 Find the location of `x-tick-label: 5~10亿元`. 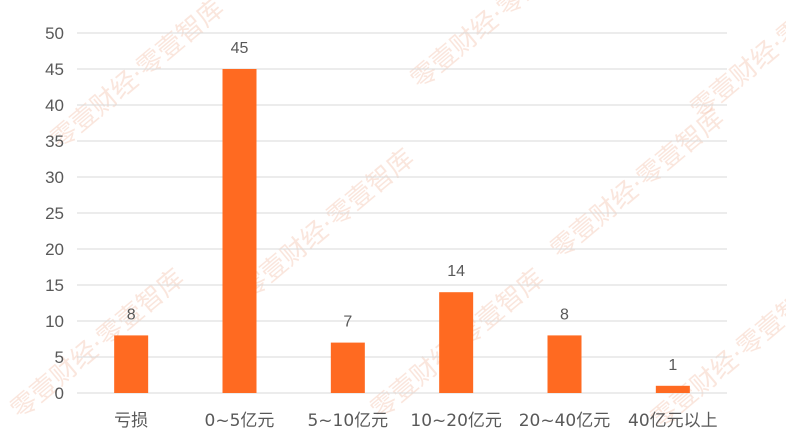

x-tick-label: 5~10亿元 is located at coordinates (347, 421).